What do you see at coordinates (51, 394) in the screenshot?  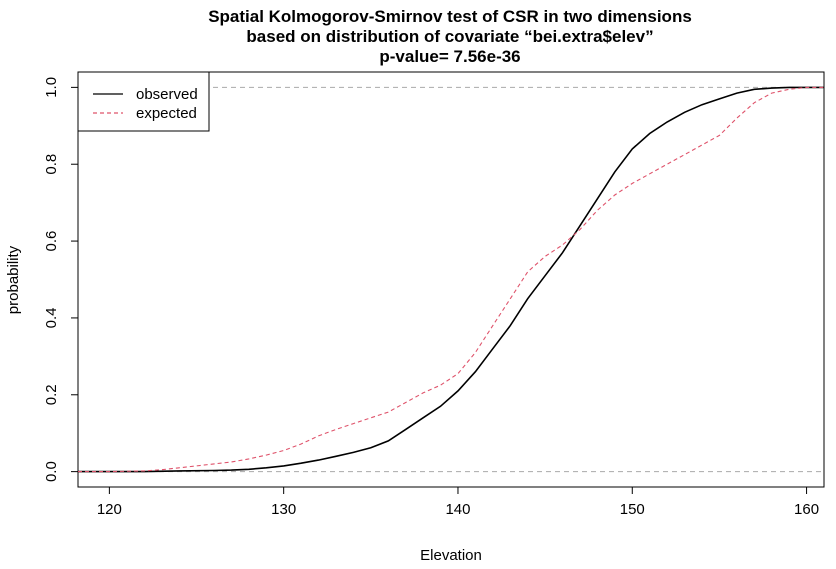 I see `y-tick-label-0.2: 0.2` at bounding box center [51, 394].